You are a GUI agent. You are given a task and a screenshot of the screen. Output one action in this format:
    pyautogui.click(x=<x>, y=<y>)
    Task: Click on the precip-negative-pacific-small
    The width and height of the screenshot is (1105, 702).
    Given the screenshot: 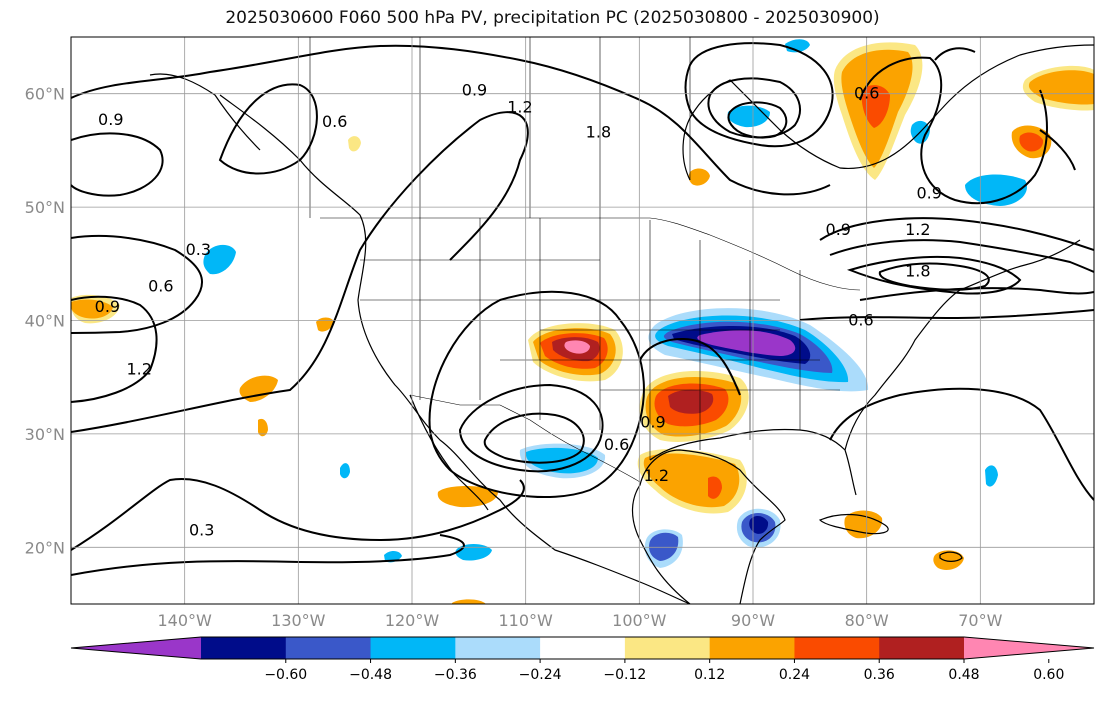 What is the action you would take?
    pyautogui.click(x=345, y=471)
    